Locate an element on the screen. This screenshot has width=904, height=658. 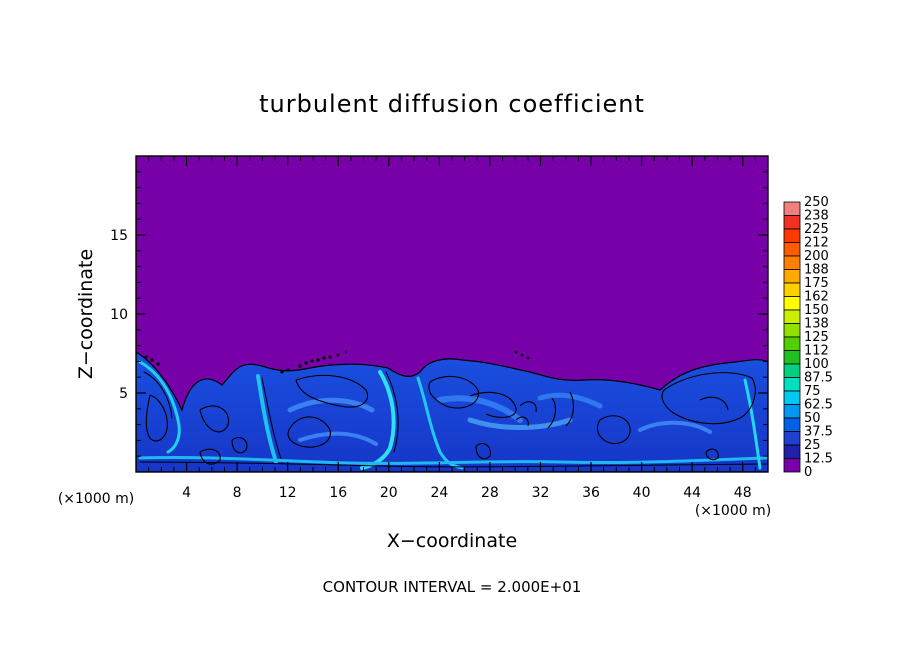
colorbar-label: 100 is located at coordinates (816, 364).